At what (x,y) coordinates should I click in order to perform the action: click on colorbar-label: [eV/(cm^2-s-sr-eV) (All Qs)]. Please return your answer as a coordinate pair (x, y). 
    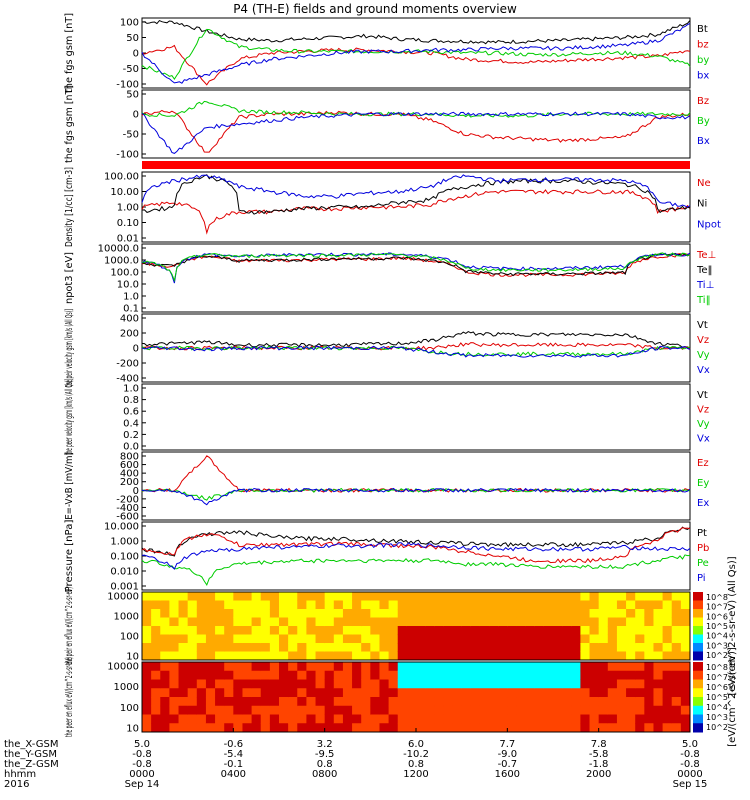
    Looking at the image, I should click on (732, 625).